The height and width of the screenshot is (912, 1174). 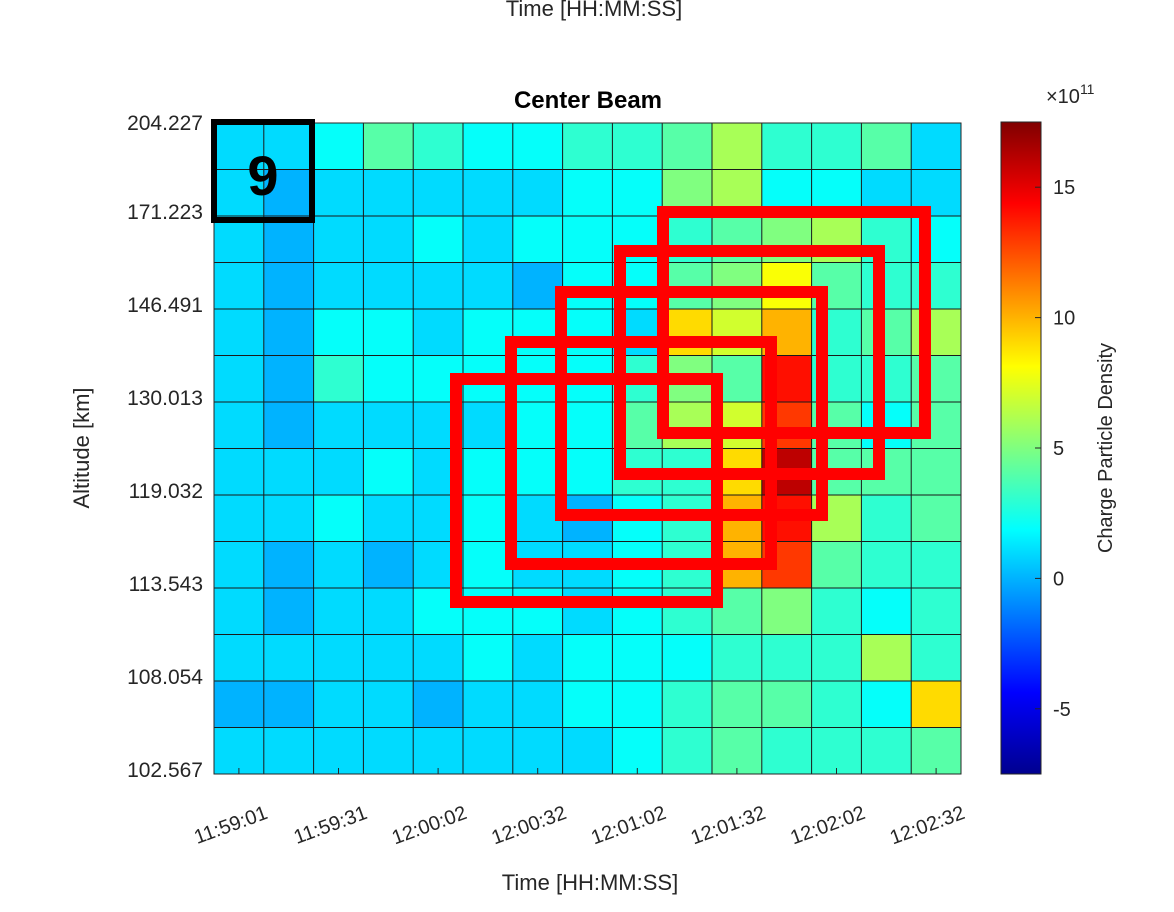 What do you see at coordinates (289, 379) in the screenshot?
I see `heatmap-cell-r5-c1` at bounding box center [289, 379].